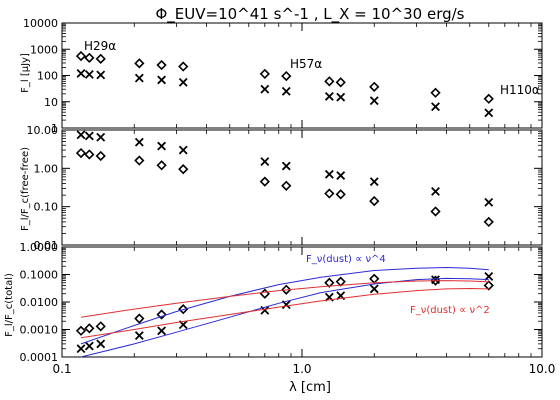  Describe the element at coordinates (25, 73) in the screenshot. I see `top-ylabel: F_l [μJy]` at that location.